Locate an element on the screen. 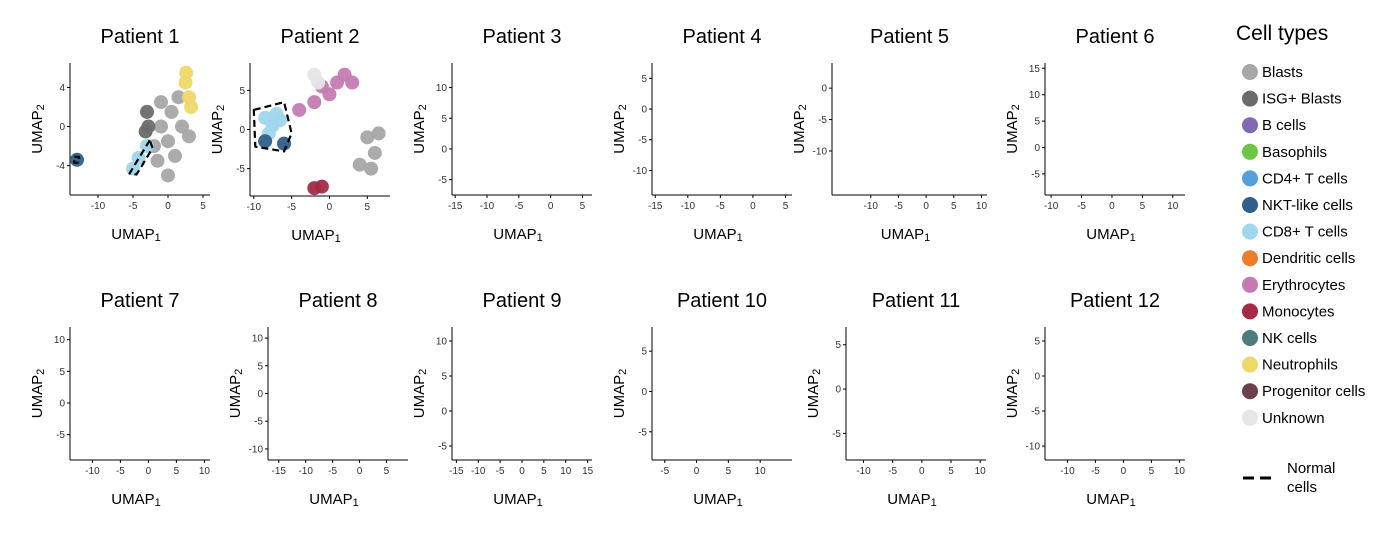 This screenshot has height=533, width=1394. panel-title: Patient 4 is located at coordinates (722, 37).